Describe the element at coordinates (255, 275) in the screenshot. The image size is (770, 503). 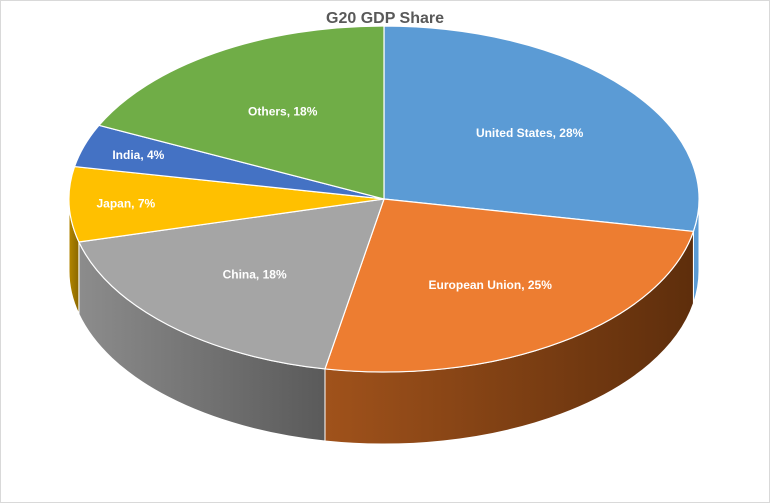
I see `data-label-china: China, 18%` at that location.